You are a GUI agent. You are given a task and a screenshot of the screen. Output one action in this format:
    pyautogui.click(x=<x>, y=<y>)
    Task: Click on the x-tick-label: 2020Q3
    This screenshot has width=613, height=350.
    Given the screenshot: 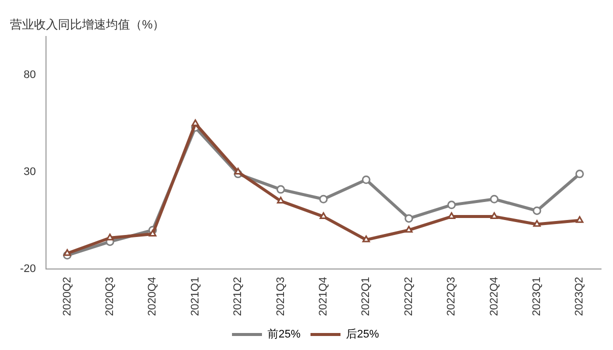 What is the action you would take?
    pyautogui.click(x=110, y=296)
    